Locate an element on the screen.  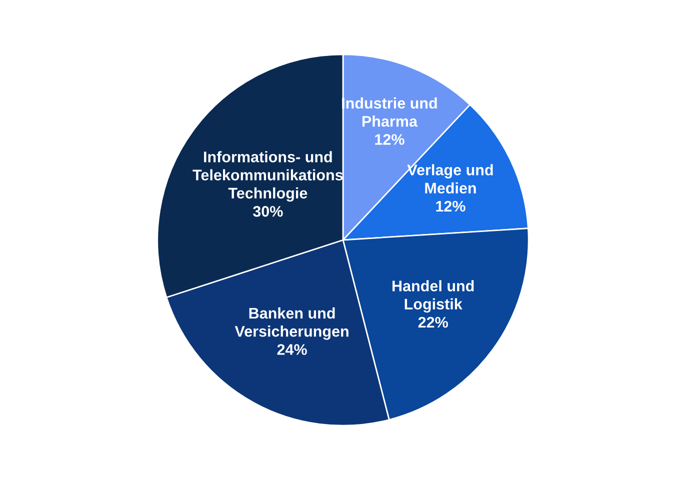
slice-label: Handel und Logistik is located at coordinates (433, 296).